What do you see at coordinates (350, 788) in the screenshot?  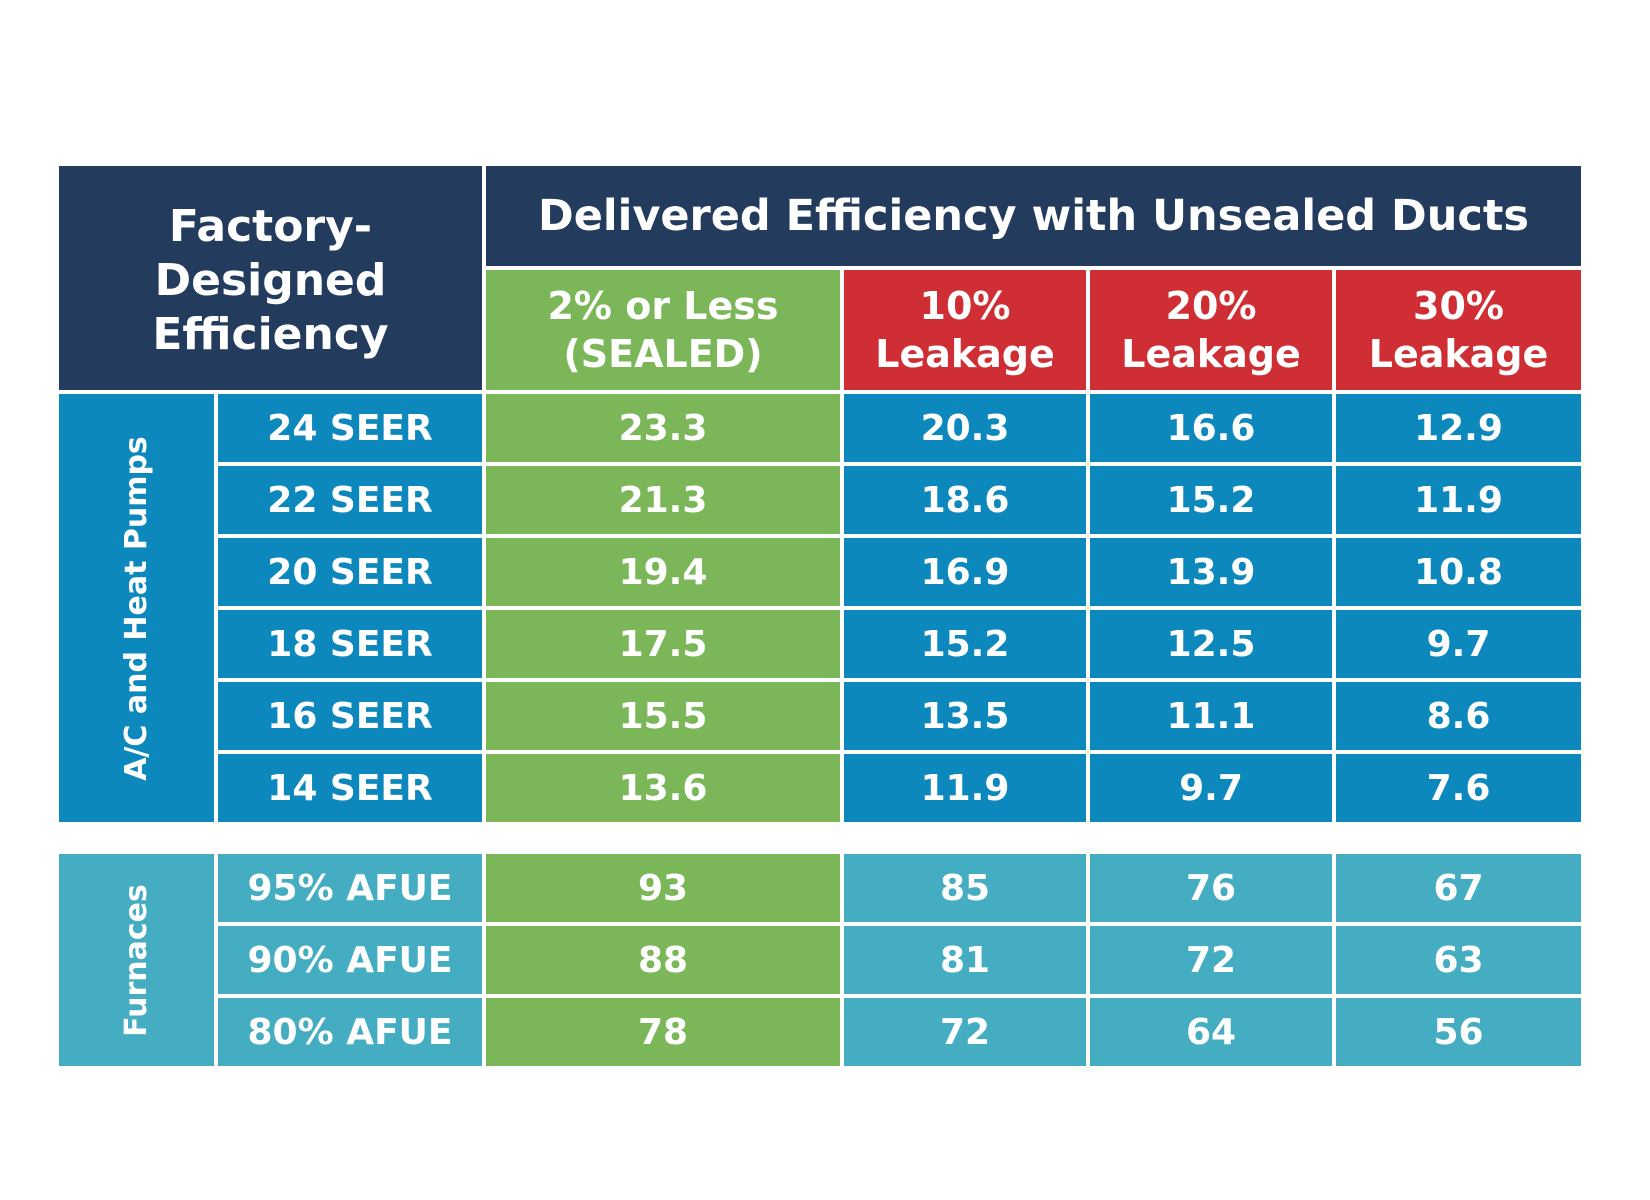 I see `row-label: 14 SEER` at bounding box center [350, 788].